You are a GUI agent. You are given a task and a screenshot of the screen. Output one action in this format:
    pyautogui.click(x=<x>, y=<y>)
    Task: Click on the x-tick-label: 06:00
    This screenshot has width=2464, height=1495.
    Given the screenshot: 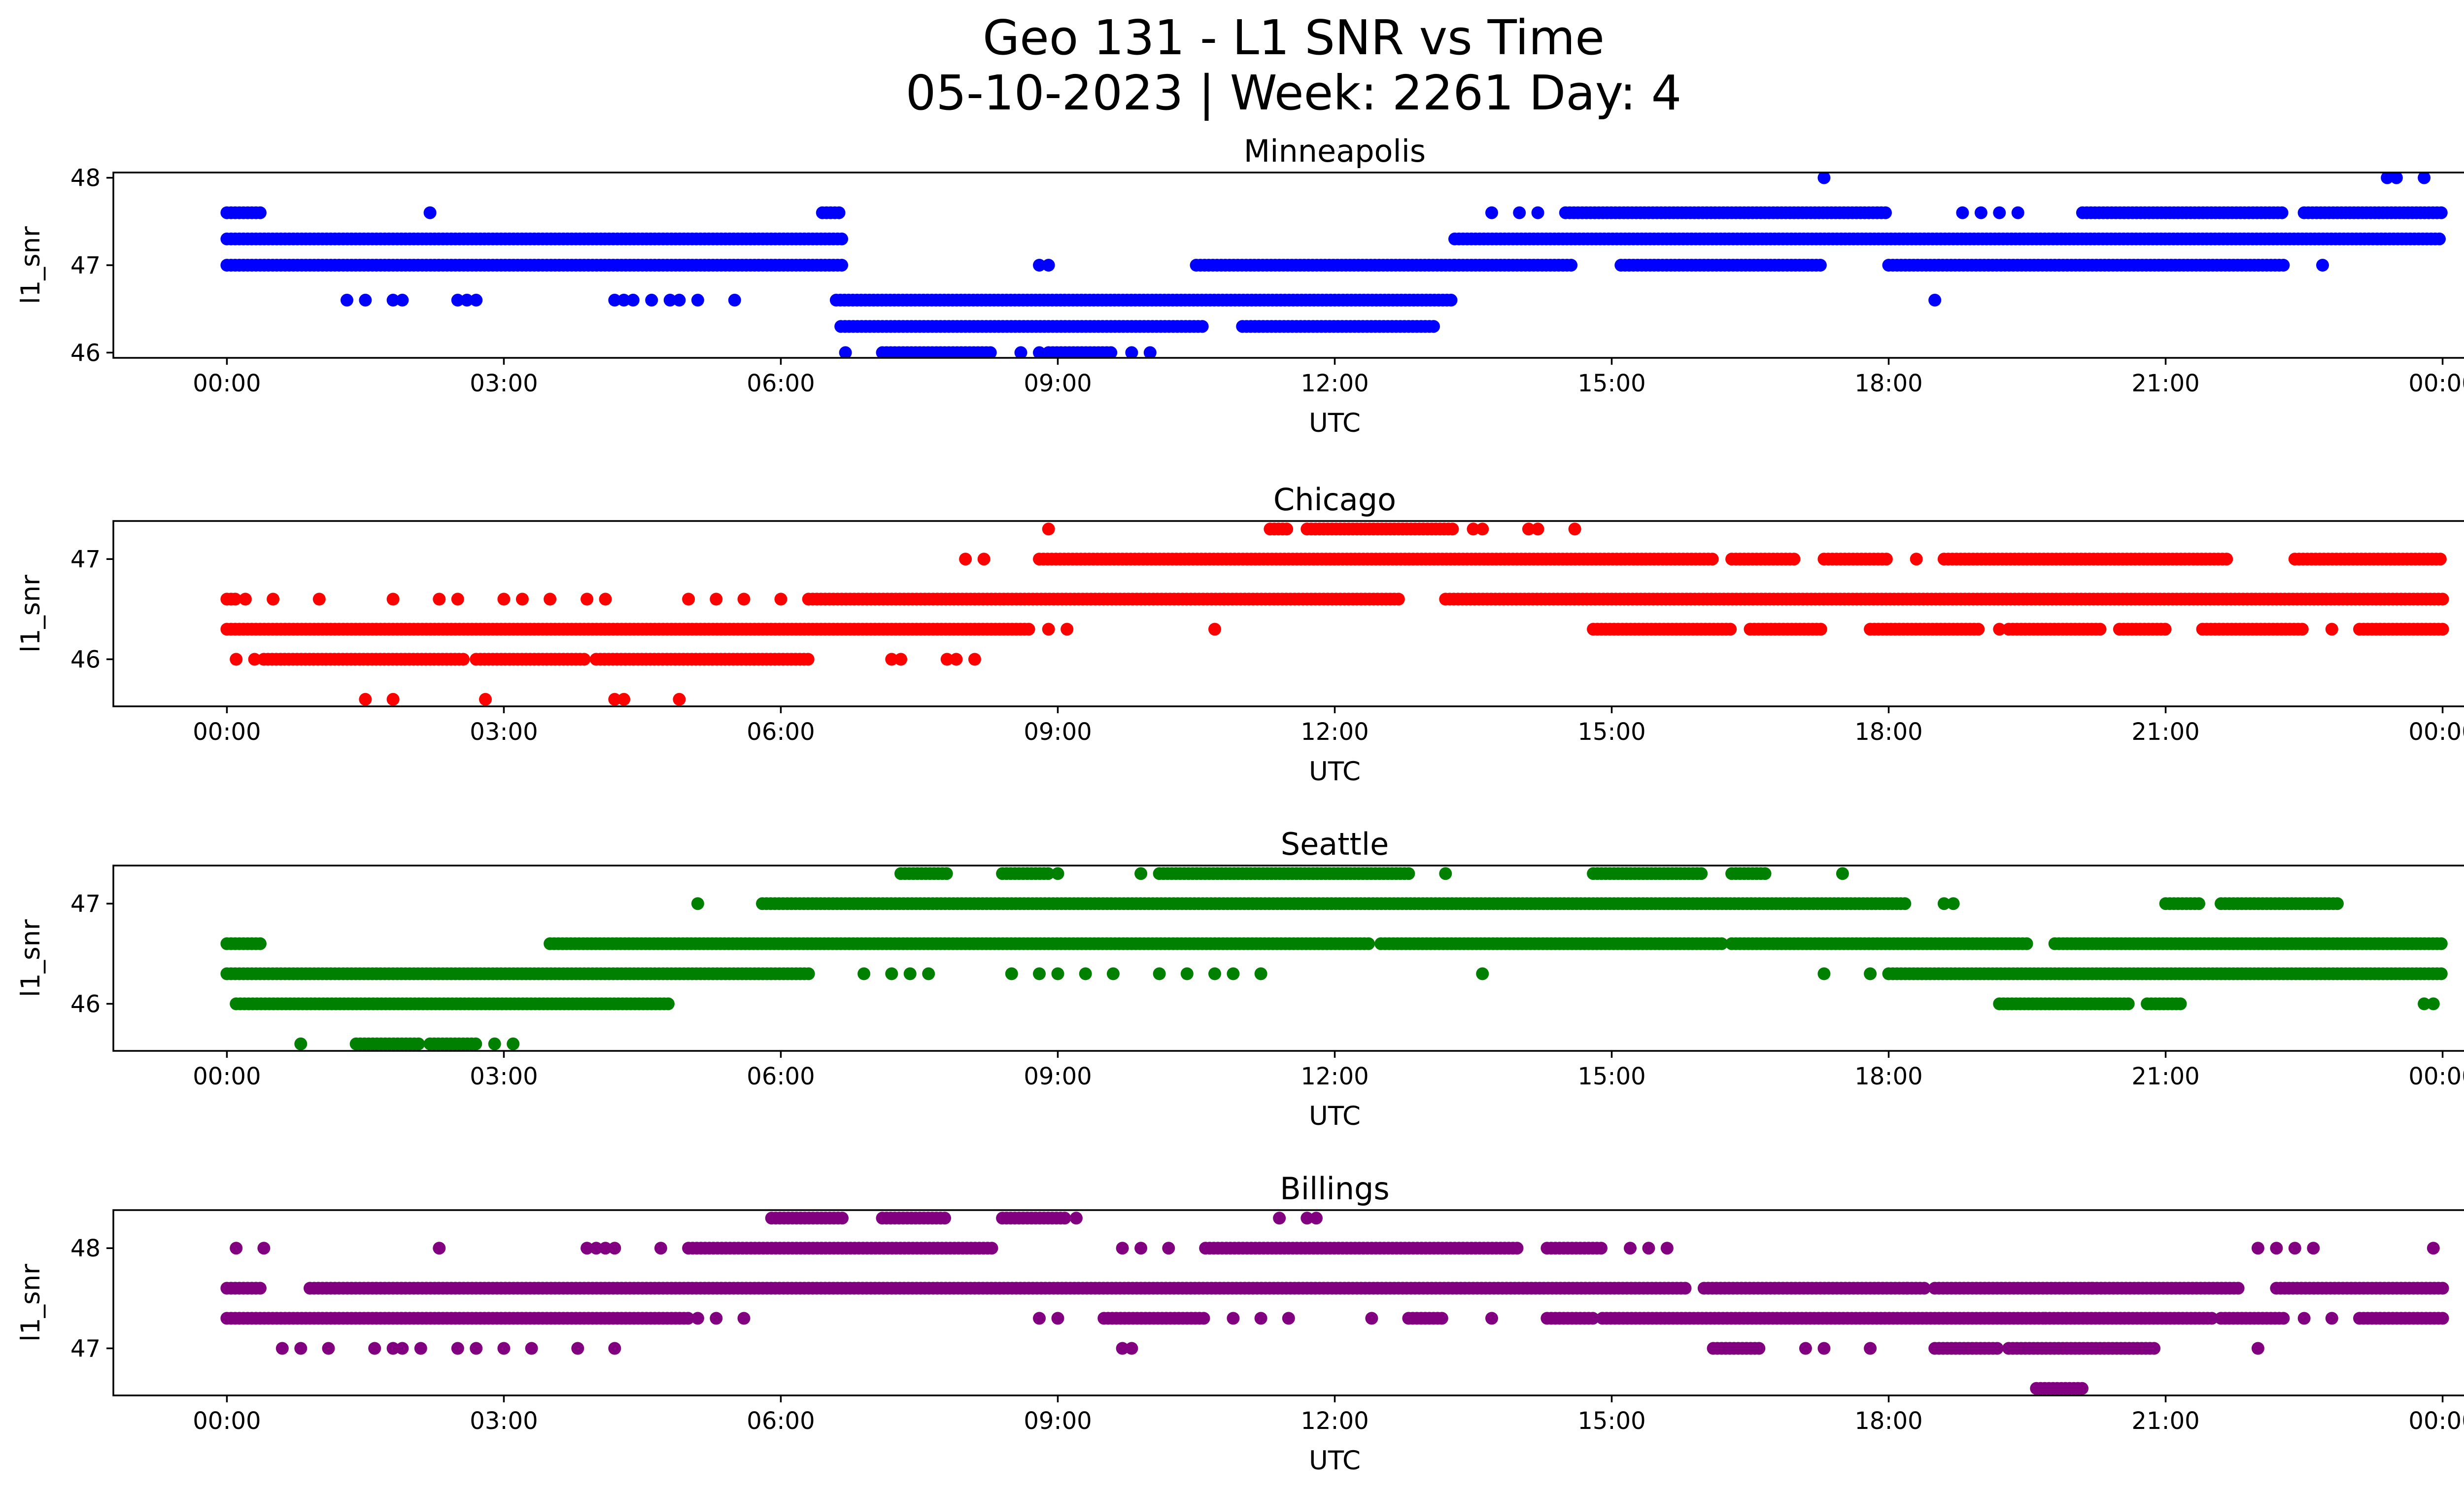 What is the action you would take?
    pyautogui.click(x=781, y=732)
    